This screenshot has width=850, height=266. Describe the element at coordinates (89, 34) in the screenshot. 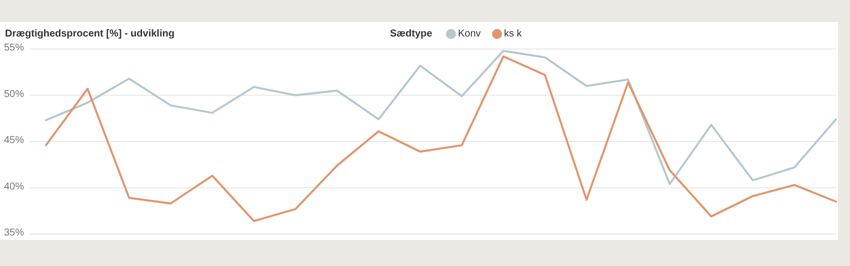

I see `chart-title: Drægtighedsprocent [%] - udvikling` at that location.